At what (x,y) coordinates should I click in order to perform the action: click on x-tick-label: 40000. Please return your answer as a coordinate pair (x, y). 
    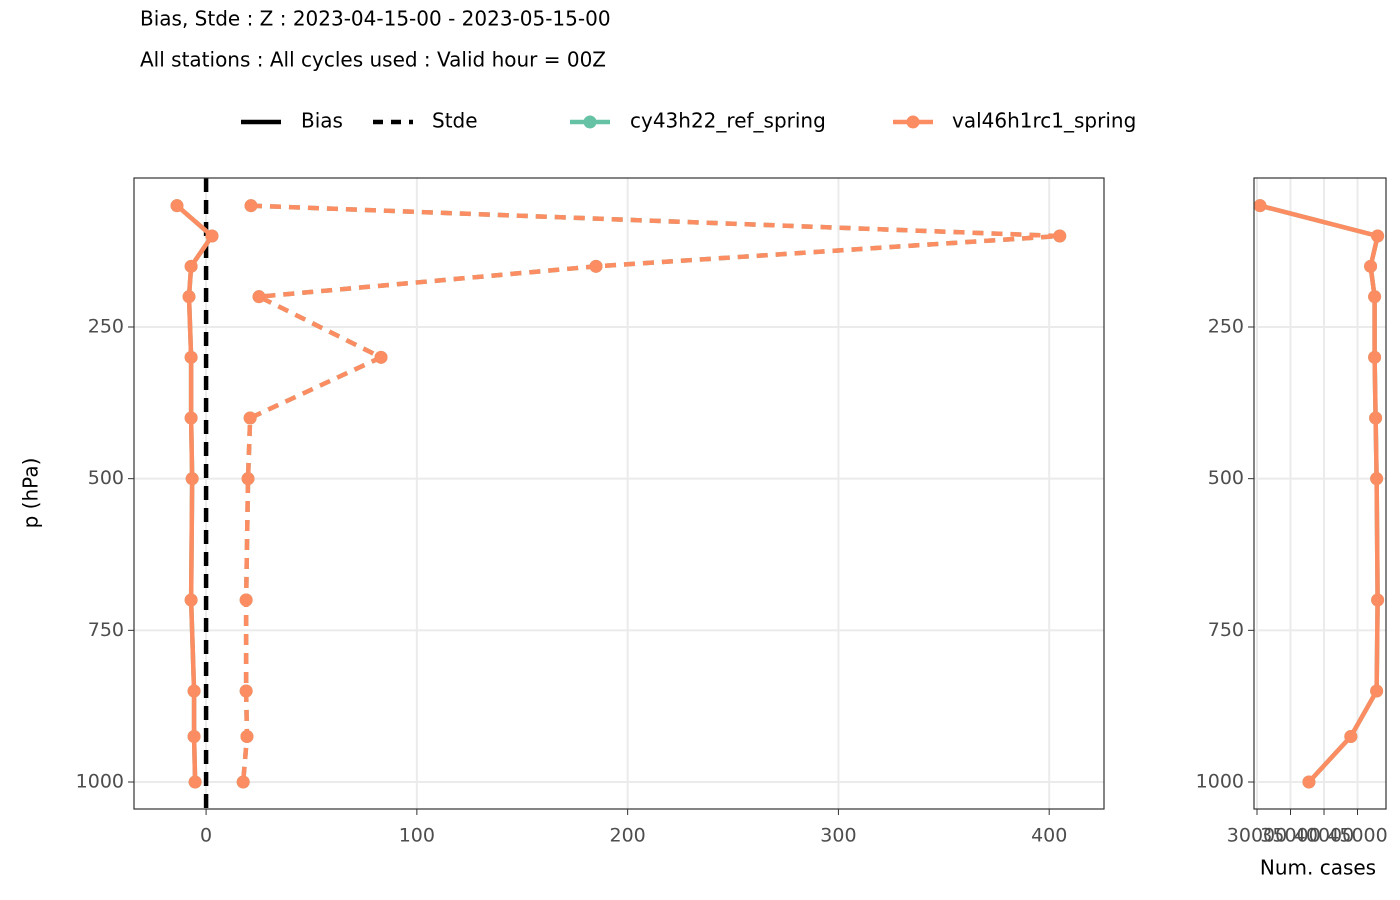
    Looking at the image, I should click on (1324, 836).